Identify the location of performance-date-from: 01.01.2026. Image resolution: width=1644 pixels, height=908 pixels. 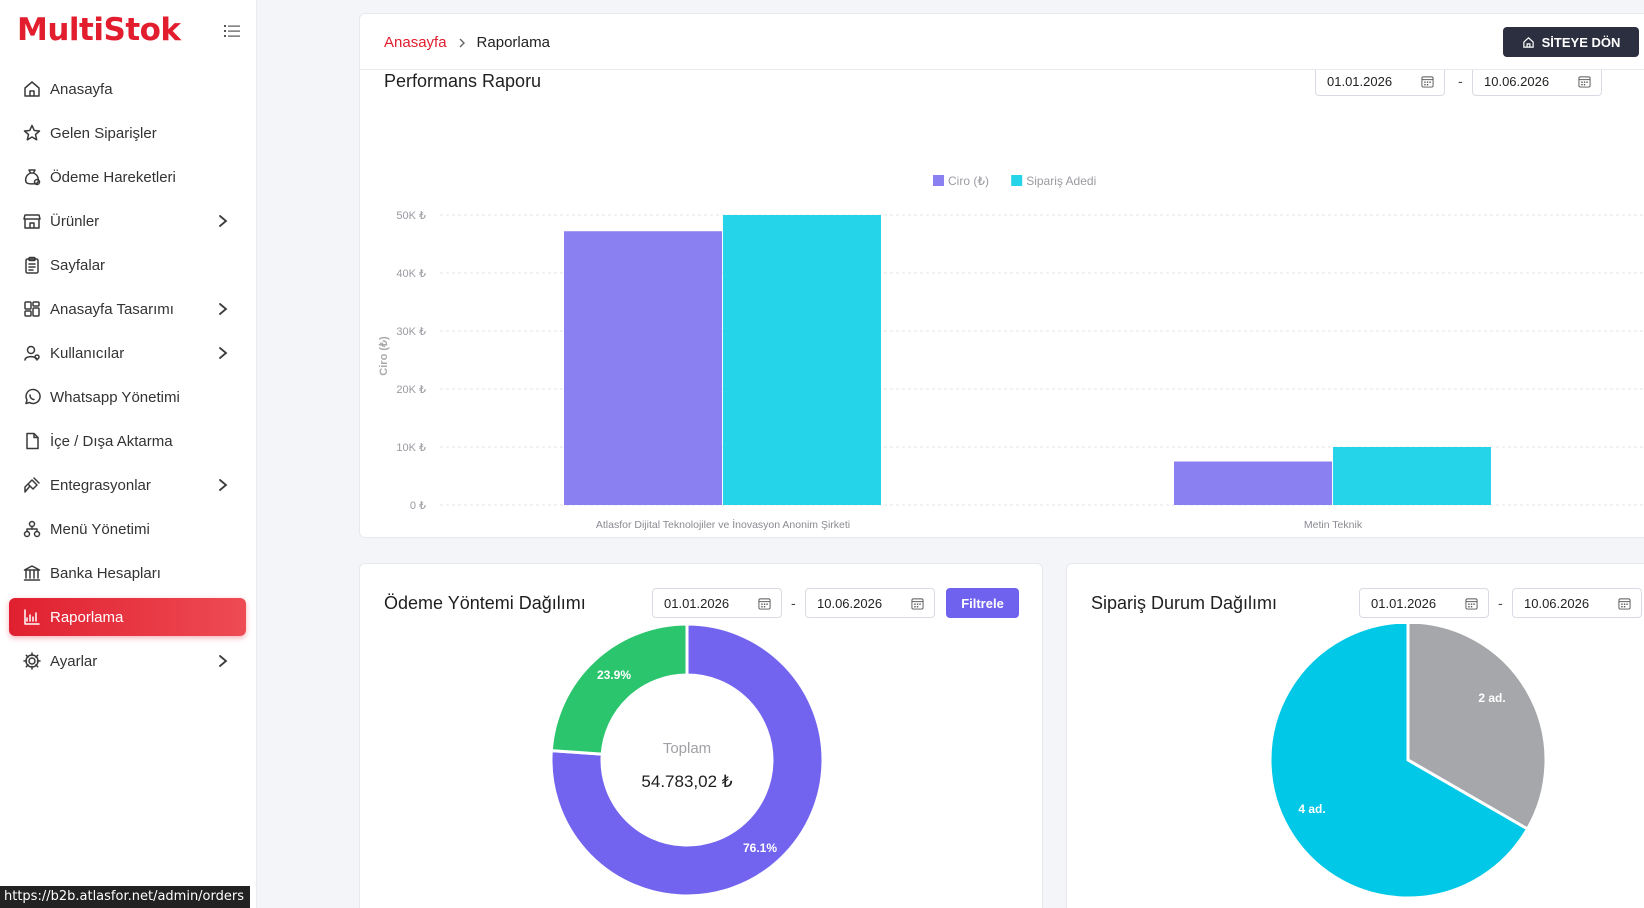
(1380, 81).